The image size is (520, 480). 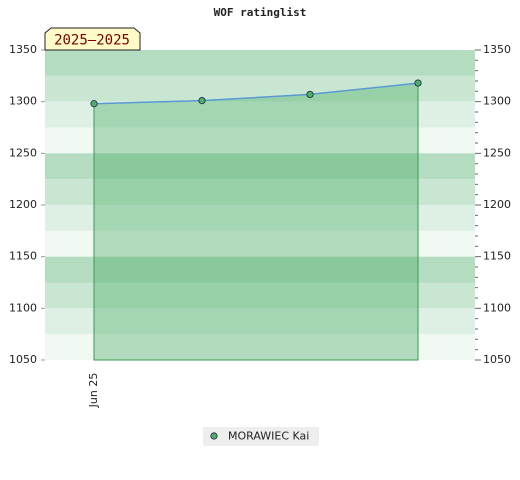 I want to click on badge-box, so click(x=92, y=39).